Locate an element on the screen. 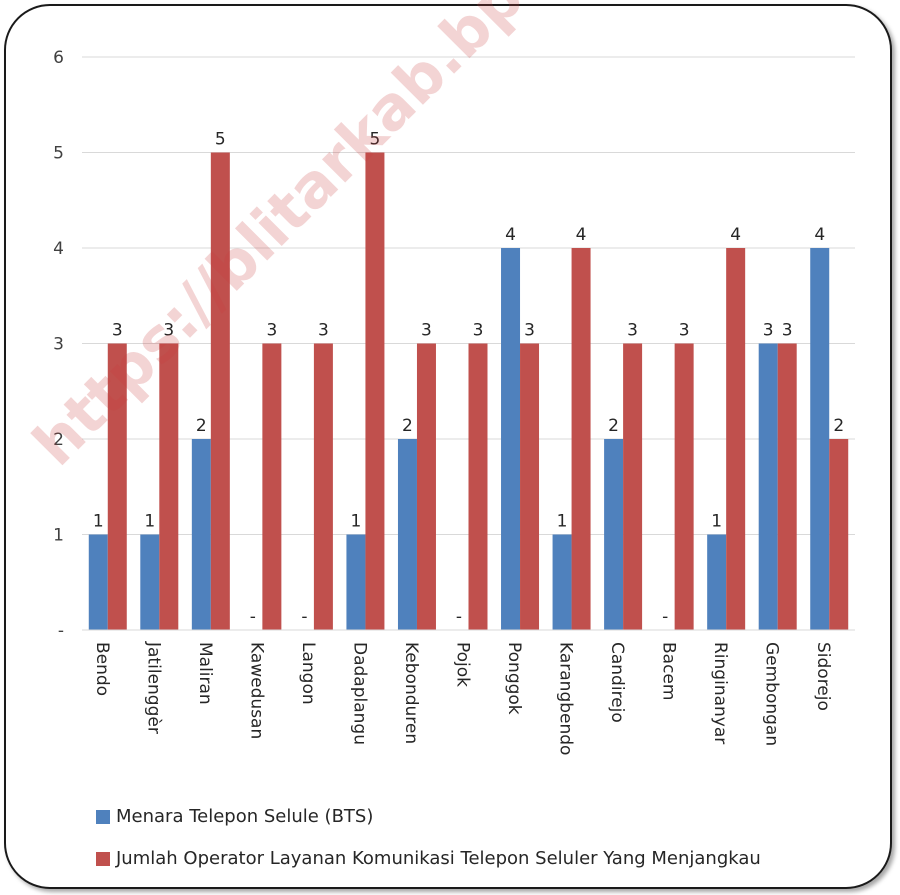  legend-label-bts: Menara Telepon Selule (BTS) is located at coordinates (245, 816).